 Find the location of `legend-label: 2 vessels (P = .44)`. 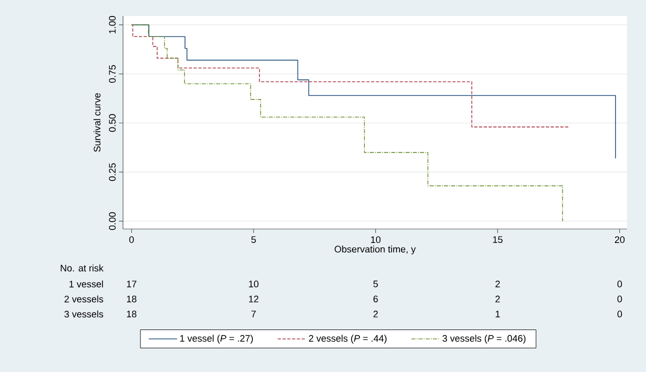

legend-label: 2 vessels (P = .44) is located at coordinates (347, 339).